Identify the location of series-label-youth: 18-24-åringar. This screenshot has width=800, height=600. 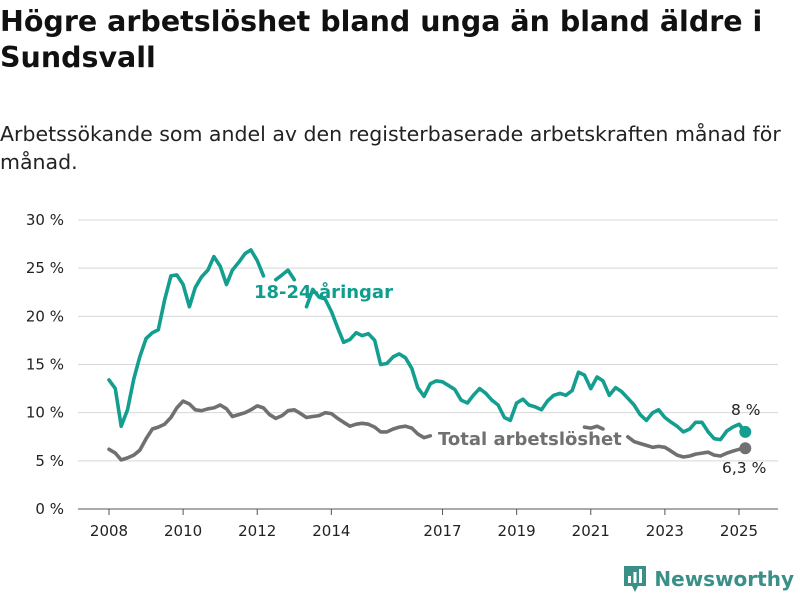
(323, 292).